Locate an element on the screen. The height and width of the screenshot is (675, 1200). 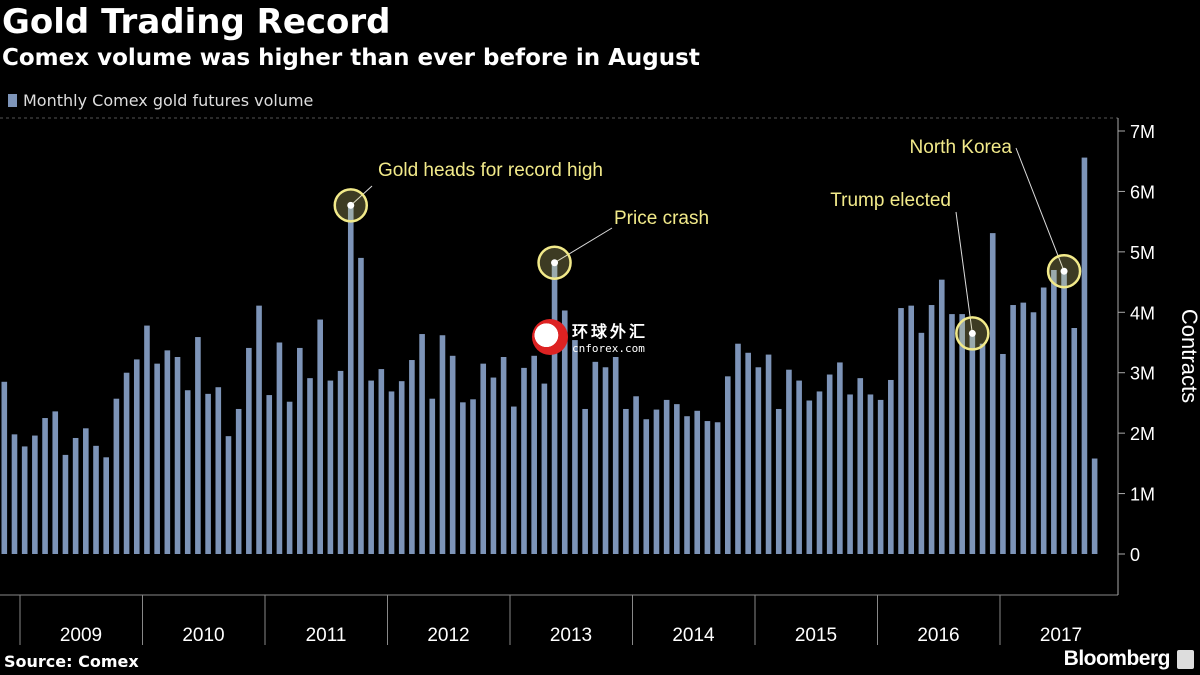
annotation-label: Gold heads for record high is located at coordinates (490, 170).